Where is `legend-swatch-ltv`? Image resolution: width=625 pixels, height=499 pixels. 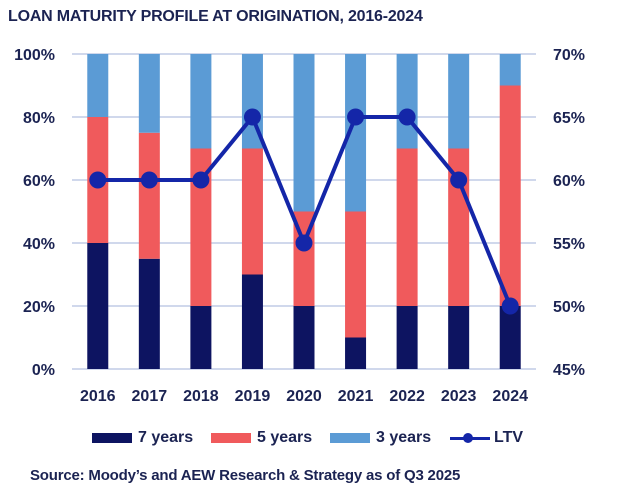 legend-swatch-ltv is located at coordinates (470, 438).